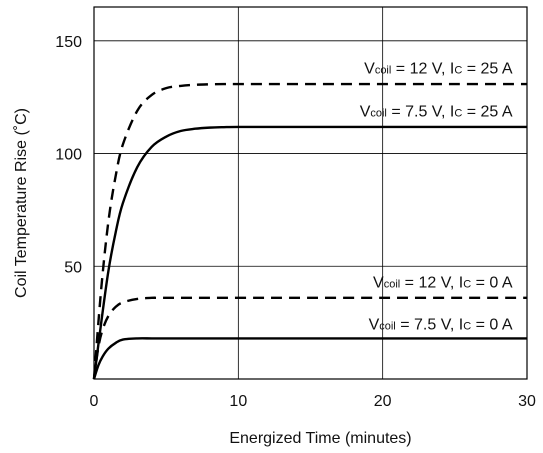 This screenshot has width=543, height=453. I want to click on y-tick-label: 150, so click(68, 42).